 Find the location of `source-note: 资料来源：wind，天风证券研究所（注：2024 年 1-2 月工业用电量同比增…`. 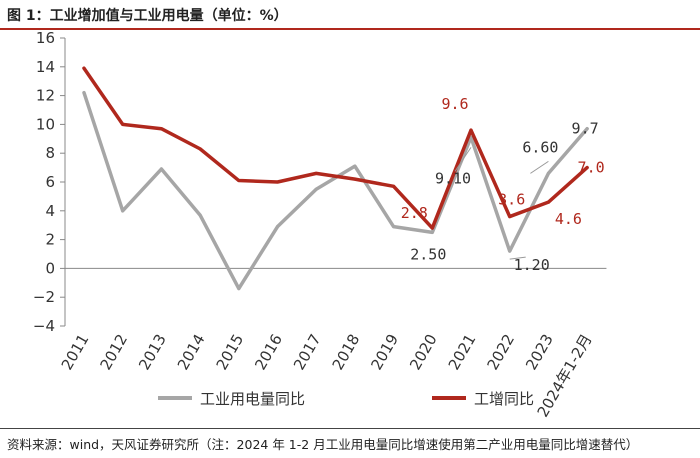

source-note: 资料来源：wind，天风证券研究所（注：2024 年 1-2 月工业用电量同比增… is located at coordinates (323, 444).